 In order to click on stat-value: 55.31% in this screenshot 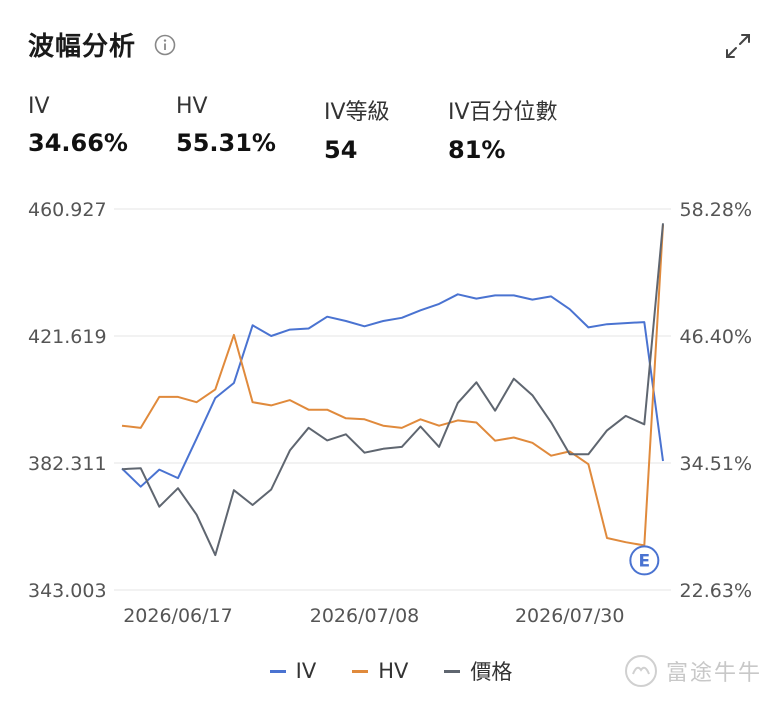, I will do `click(226, 143)`.